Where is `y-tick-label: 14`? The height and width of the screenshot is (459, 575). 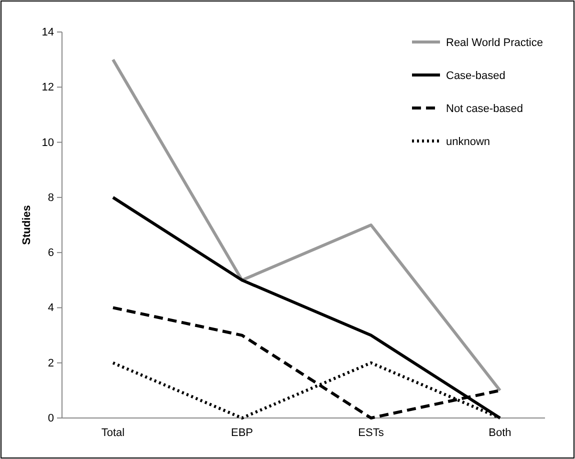 y-tick-label: 14 is located at coordinates (48, 32).